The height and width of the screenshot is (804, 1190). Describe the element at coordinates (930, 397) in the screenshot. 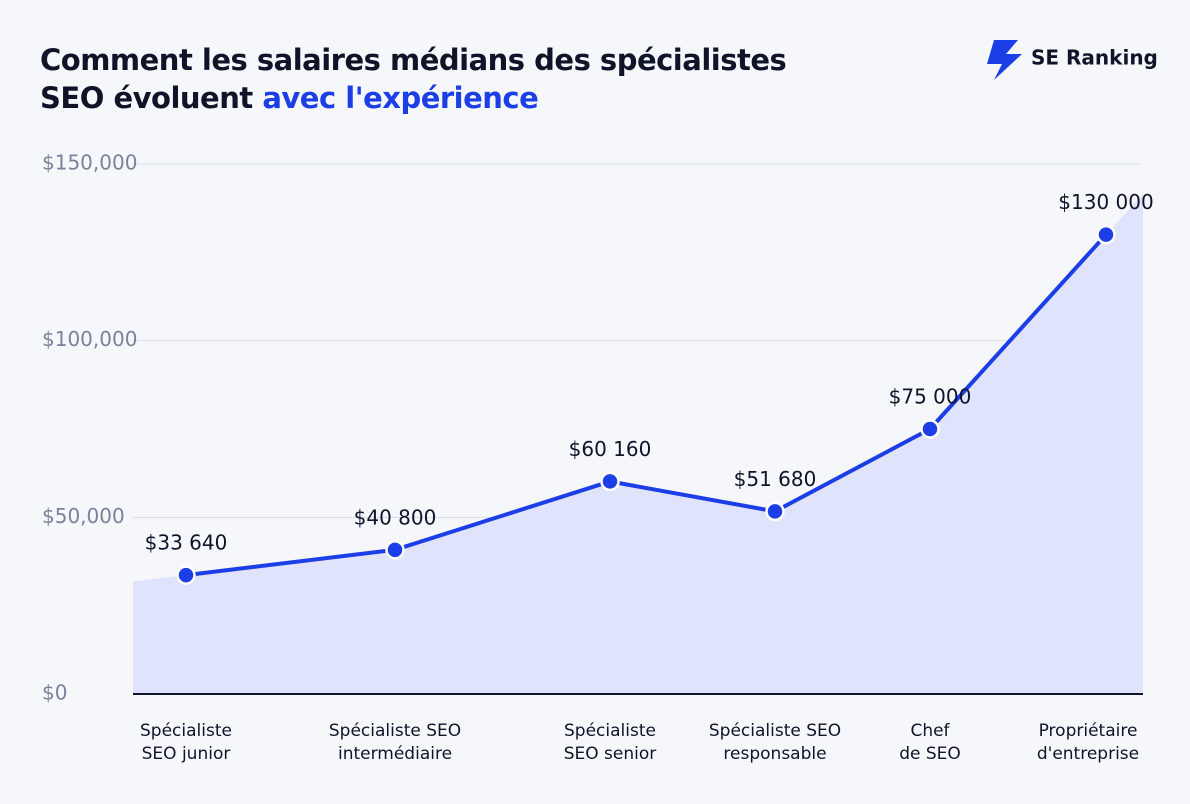

I see `value-label: $75 000` at that location.